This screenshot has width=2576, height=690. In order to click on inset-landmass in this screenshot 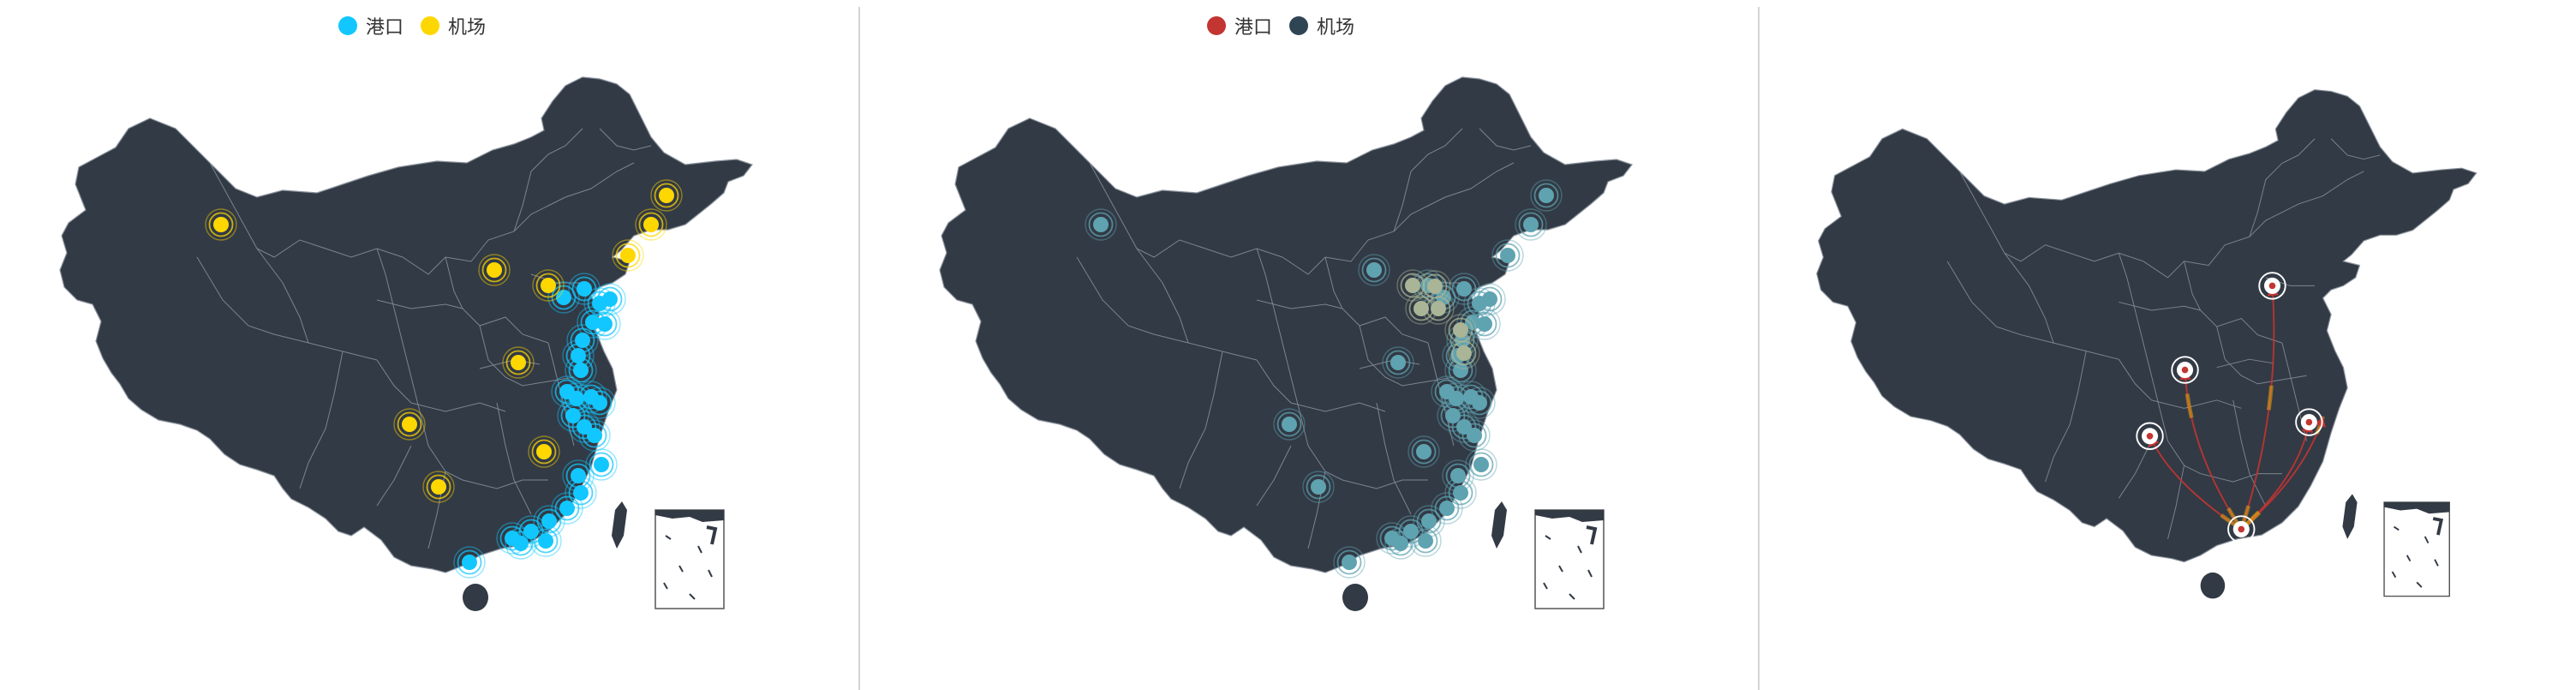, I will do `click(2417, 507)`.